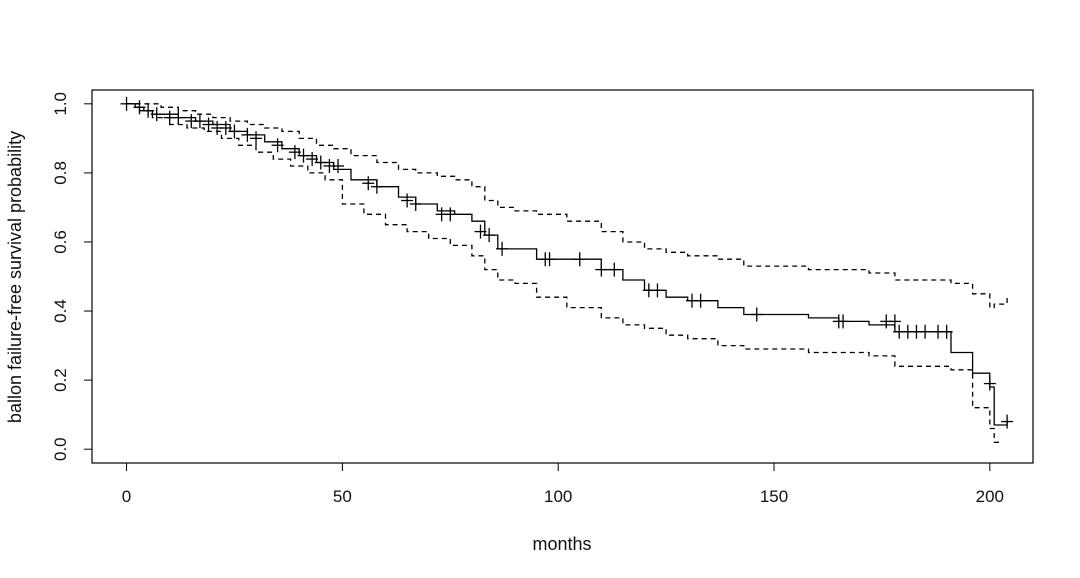 This screenshot has height=578, width=1080. I want to click on y-tick-label: 0.2, so click(60, 380).